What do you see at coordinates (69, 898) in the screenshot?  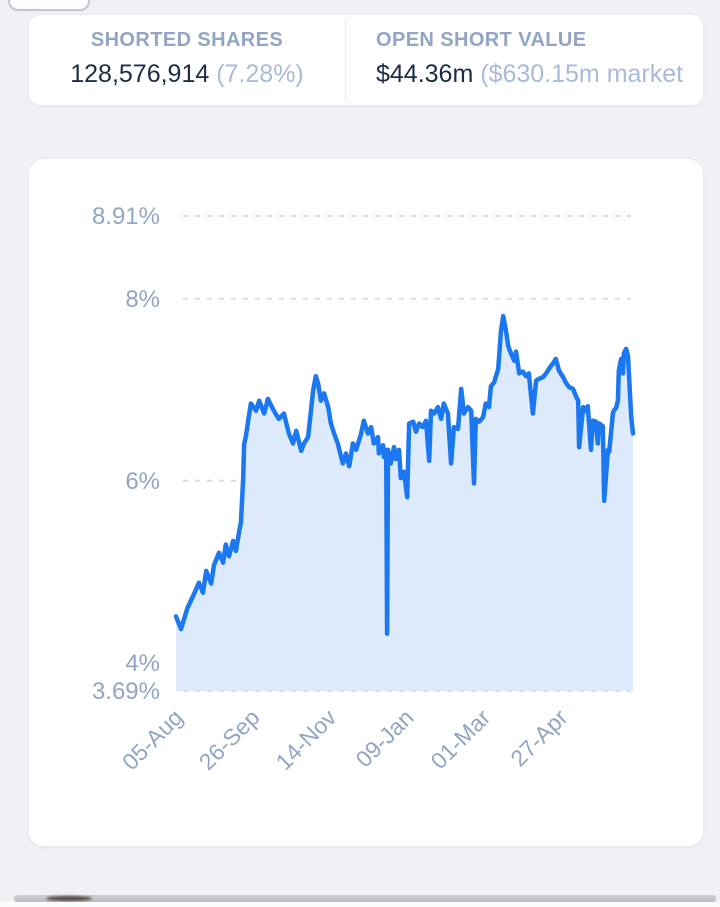 I see `smudge-decoration` at bounding box center [69, 898].